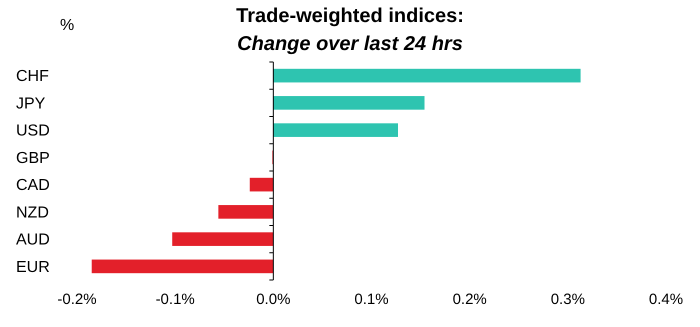  I want to click on y-tick-label: JPY, so click(31, 103).